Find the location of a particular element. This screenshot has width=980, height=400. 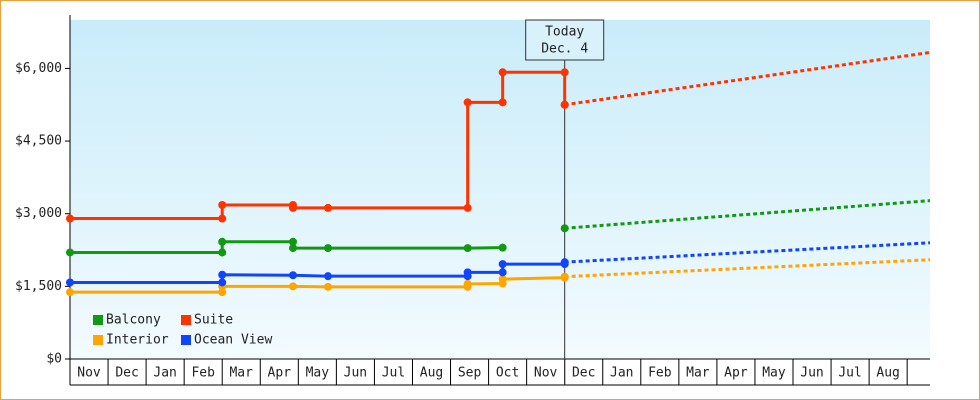

y-tick-label: $1,500 is located at coordinates (38, 286).